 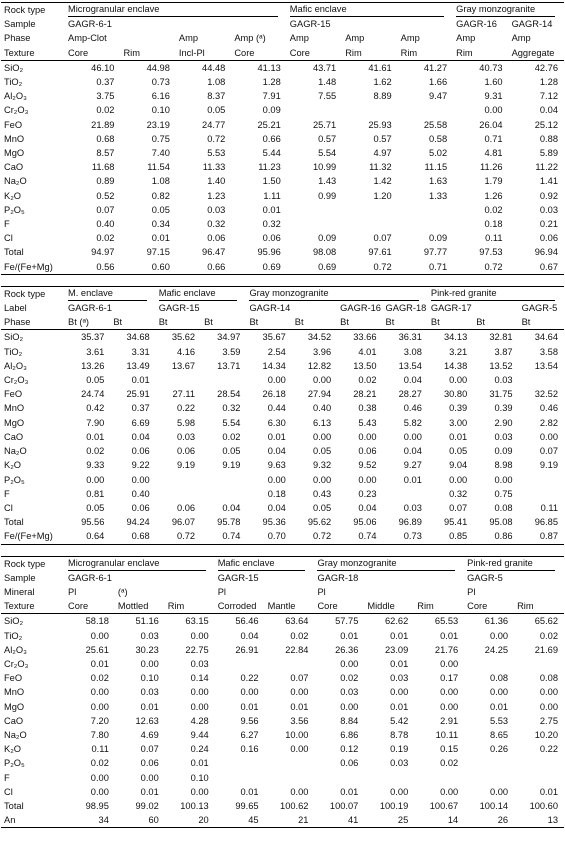 I want to click on cell: 5.53, so click(x=499, y=720).